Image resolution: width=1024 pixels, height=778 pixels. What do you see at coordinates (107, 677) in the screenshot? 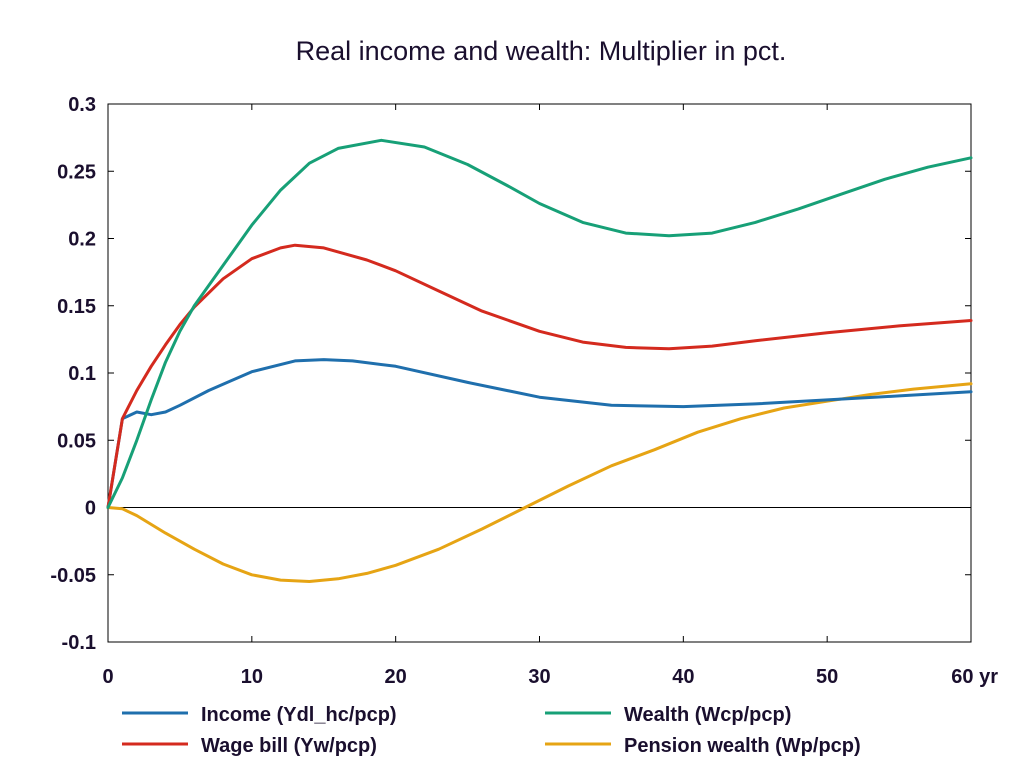
I see `x-tick-label: 0` at bounding box center [107, 677].